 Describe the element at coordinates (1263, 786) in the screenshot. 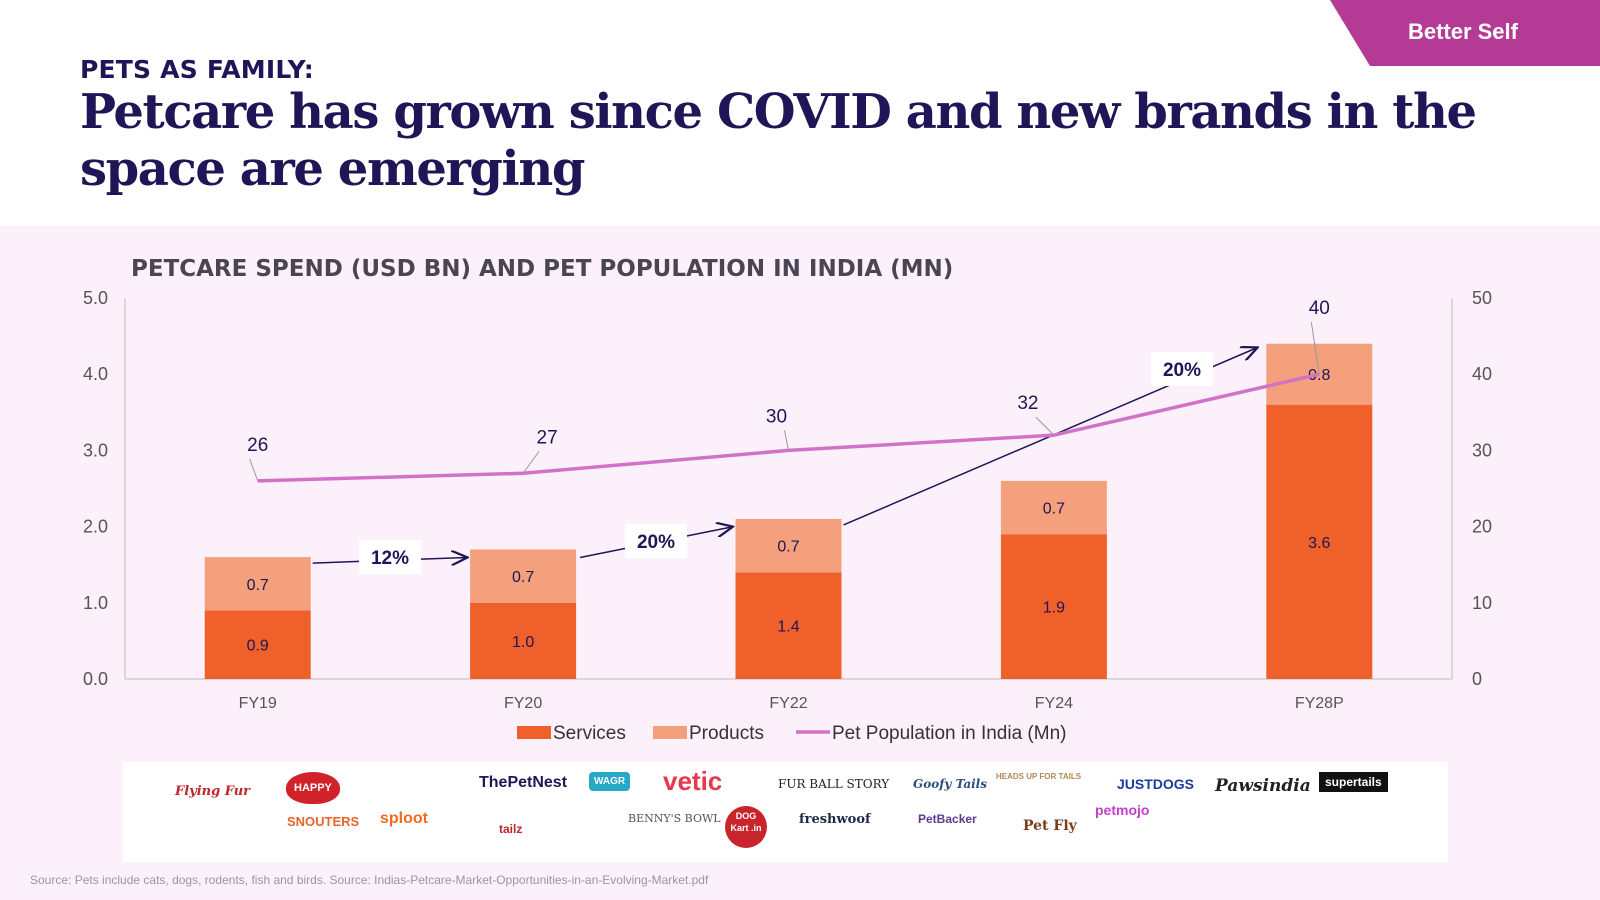

I see `brand-logo: Pawsindia` at that location.